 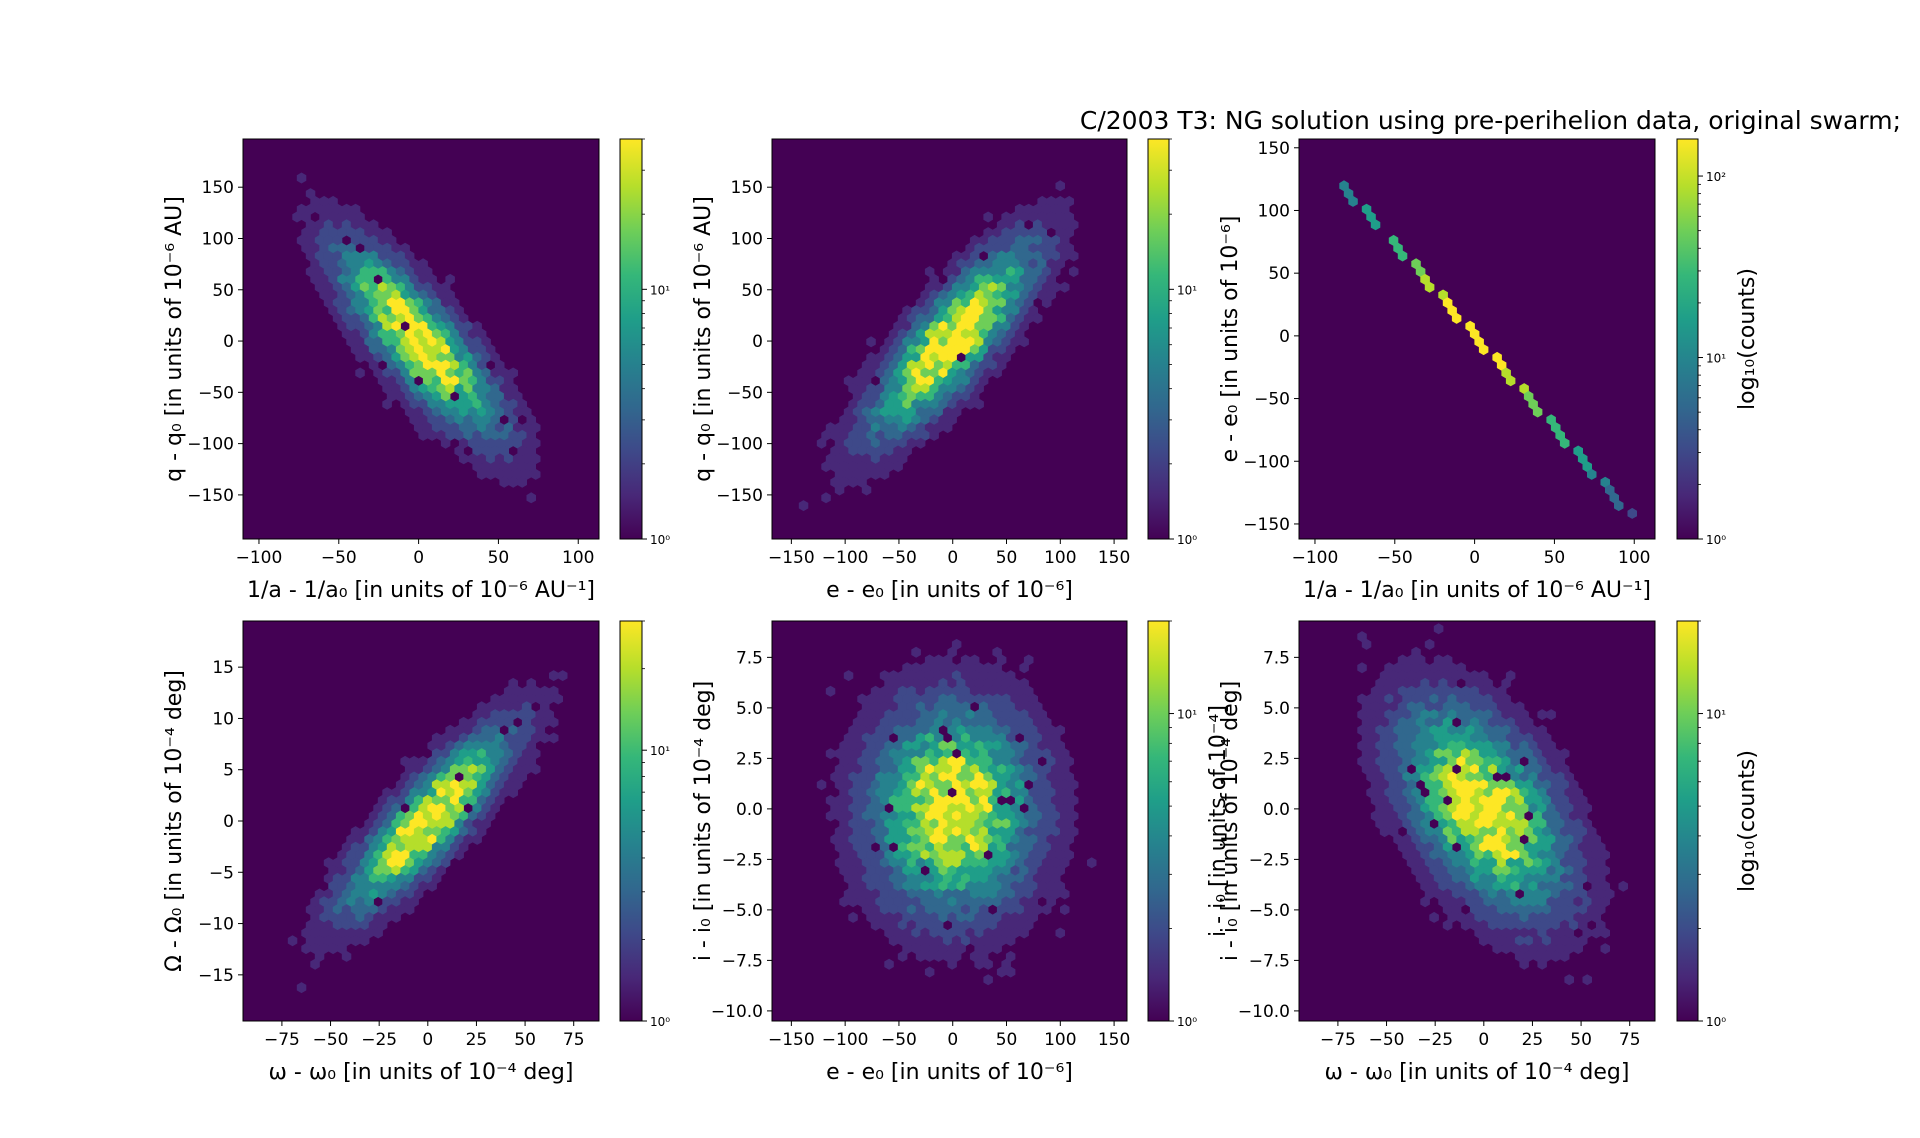 What do you see at coordinates (745, 393) in the screenshot?
I see `y-tick-label: −50` at bounding box center [745, 393].